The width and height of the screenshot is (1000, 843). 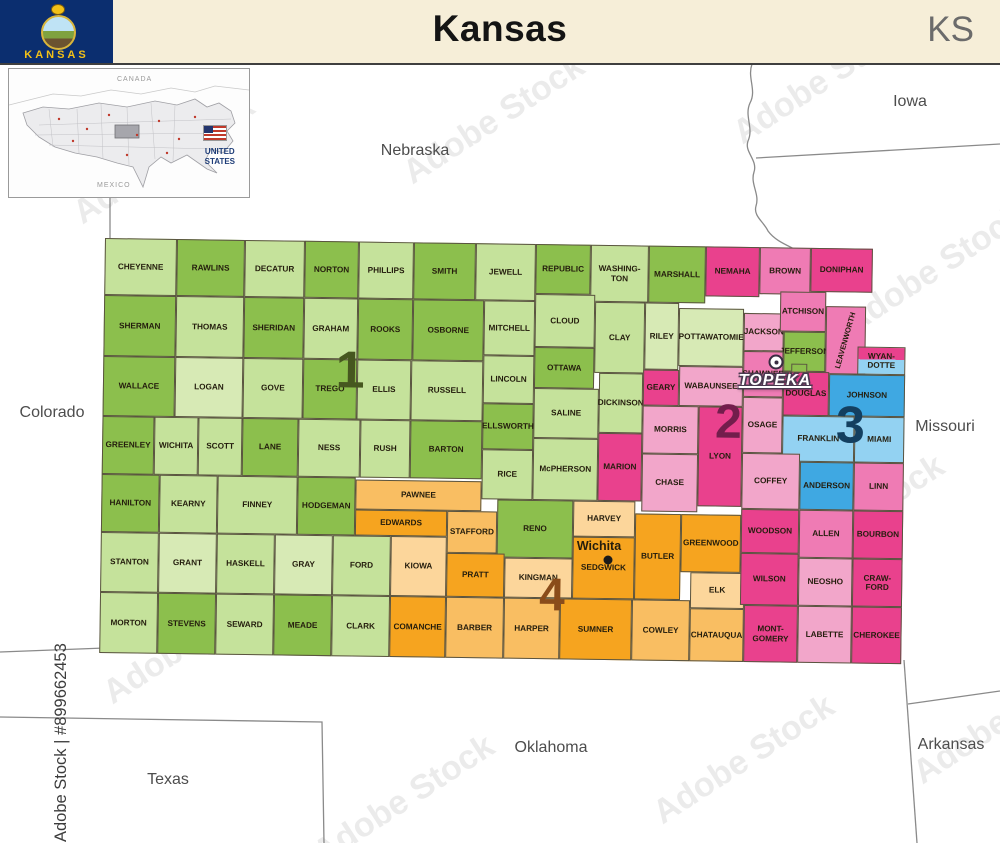 What do you see at coordinates (818, 439) in the screenshot?
I see `county-label: FRANKLIN` at bounding box center [818, 439].